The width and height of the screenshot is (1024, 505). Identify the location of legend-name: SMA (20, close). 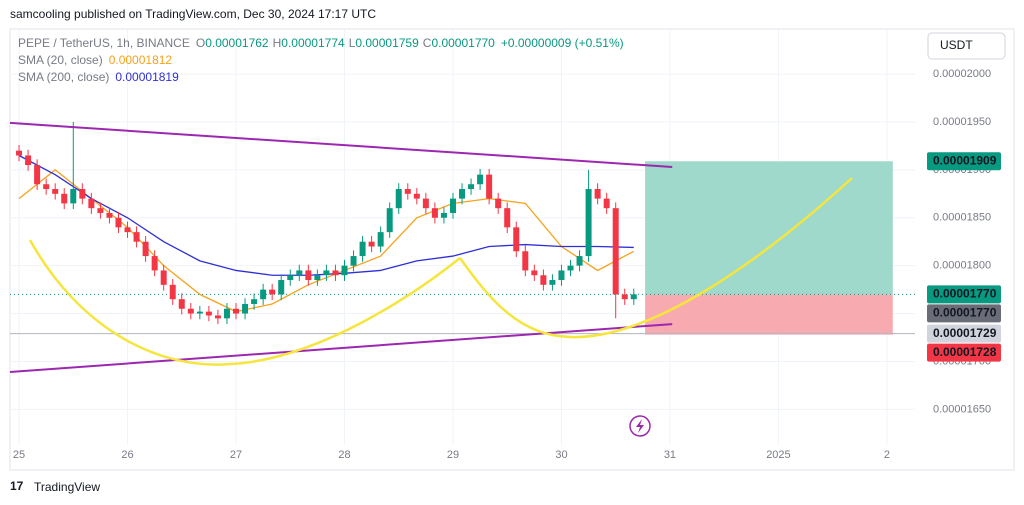
(60, 60).